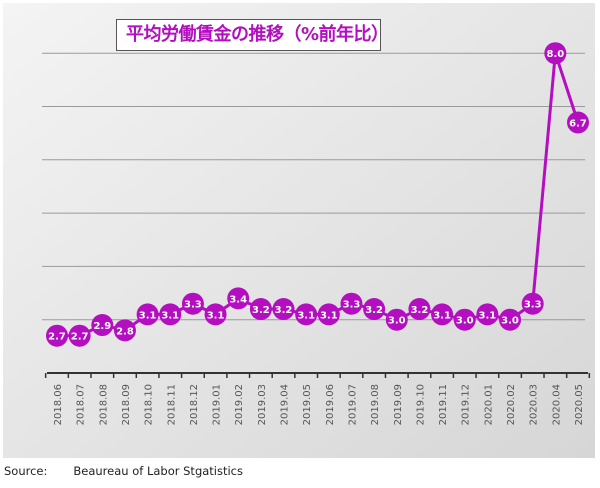 The image size is (600, 488). Describe the element at coordinates (330, 404) in the screenshot. I see `x-tick-label: 2019.06` at that location.